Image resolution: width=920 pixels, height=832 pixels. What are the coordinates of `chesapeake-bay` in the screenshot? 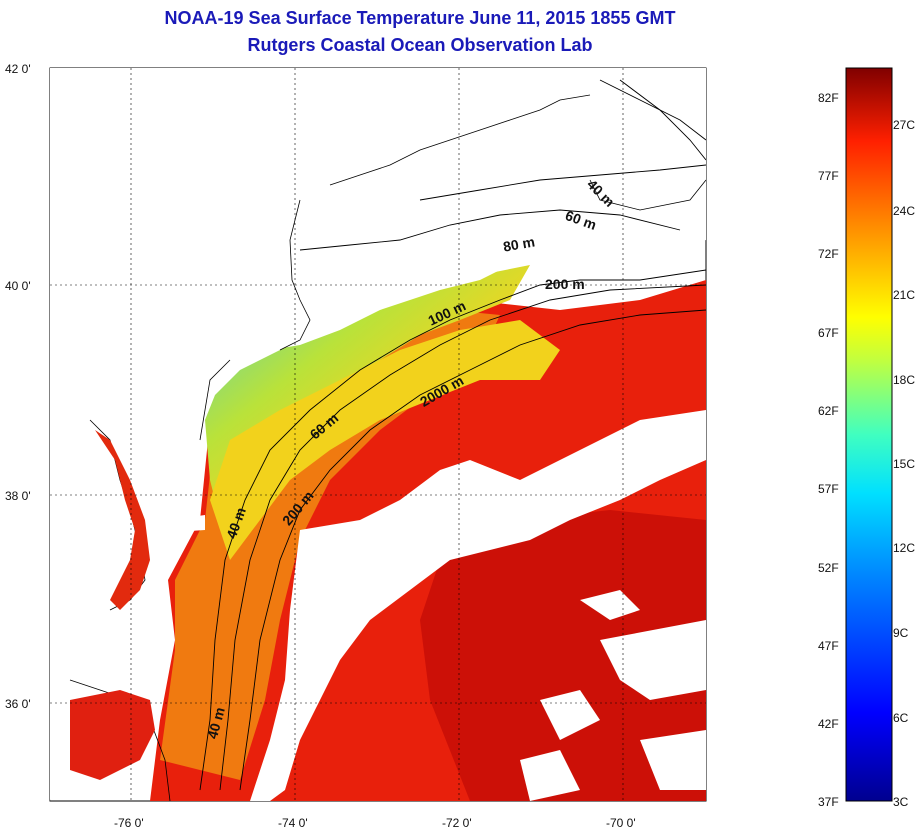 It's located at (122, 520).